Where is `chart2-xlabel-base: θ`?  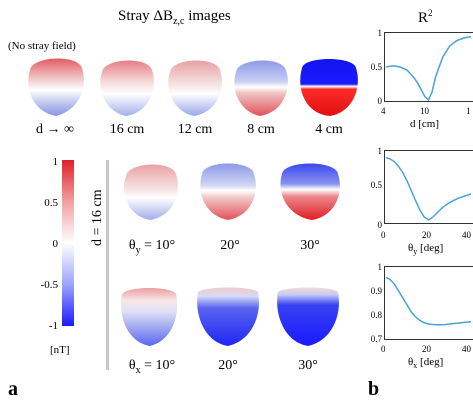
chart2-xlabel-base: θ is located at coordinates (411, 248).